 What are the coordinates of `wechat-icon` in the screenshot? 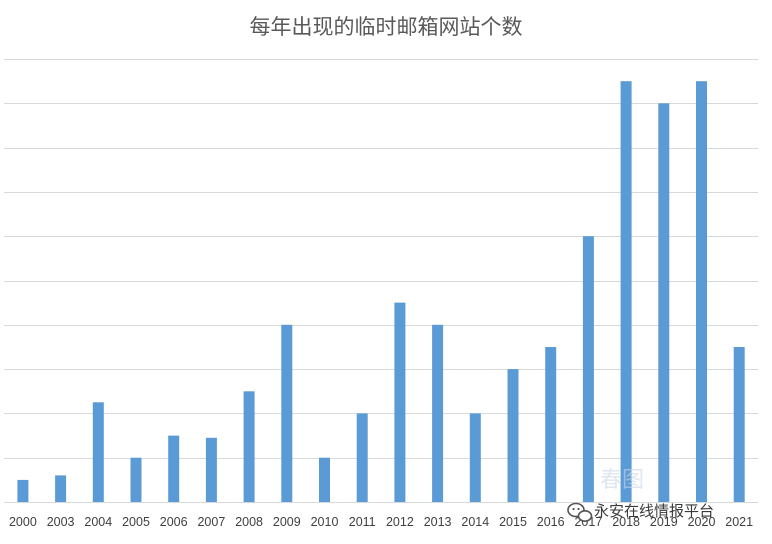 It's located at (580, 512).